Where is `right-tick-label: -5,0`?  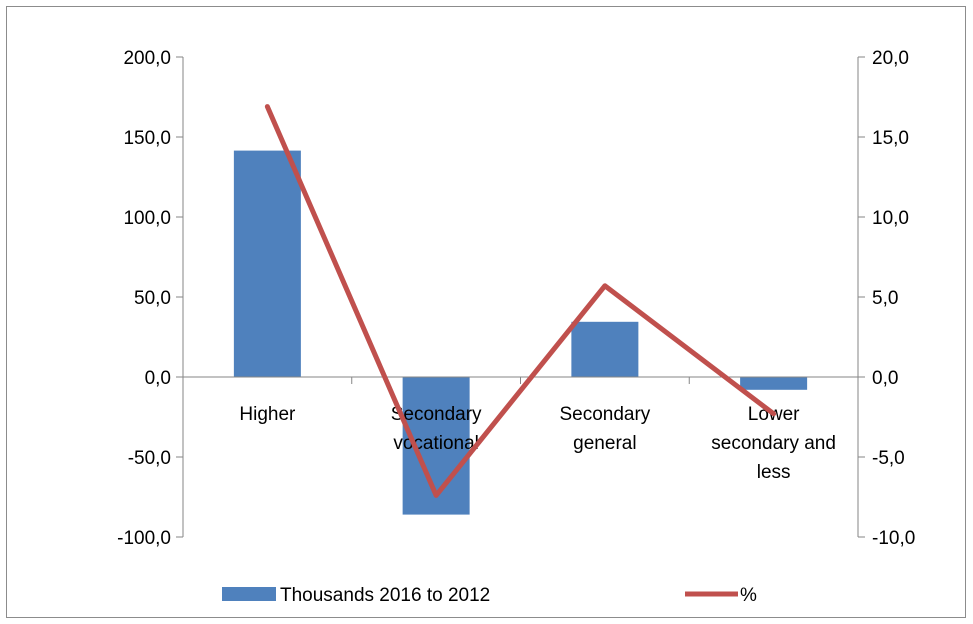 right-tick-label: -5,0 is located at coordinates (888, 458).